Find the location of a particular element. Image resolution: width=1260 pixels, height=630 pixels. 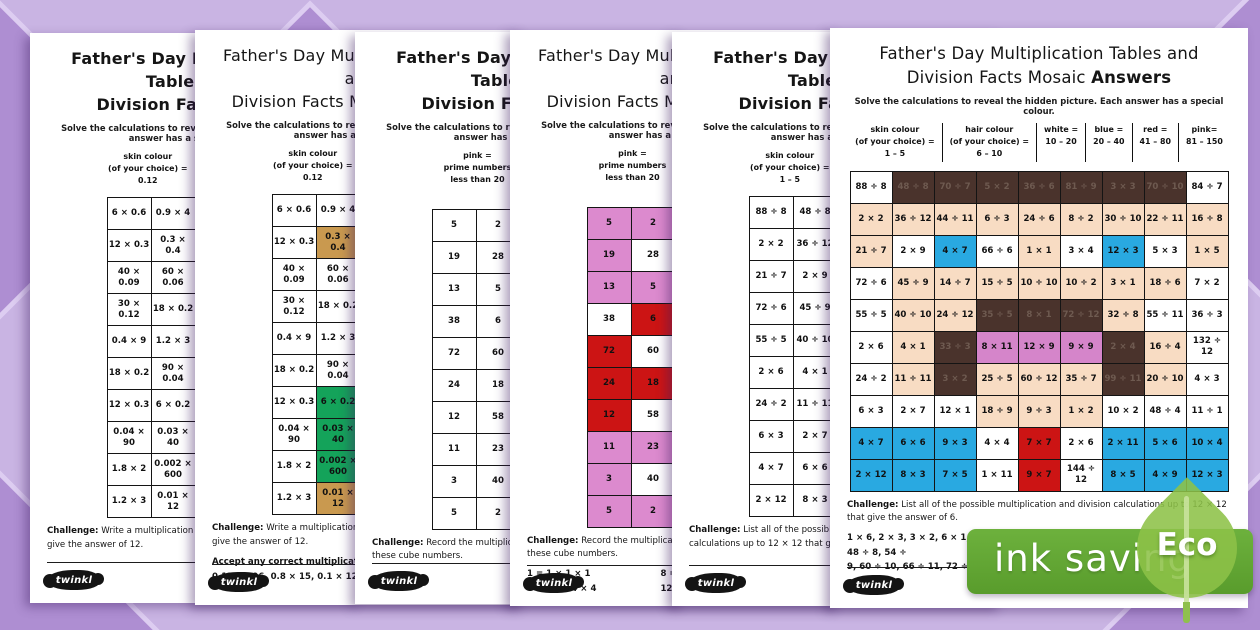

grid-cell: 18 is located at coordinates (653, 383).